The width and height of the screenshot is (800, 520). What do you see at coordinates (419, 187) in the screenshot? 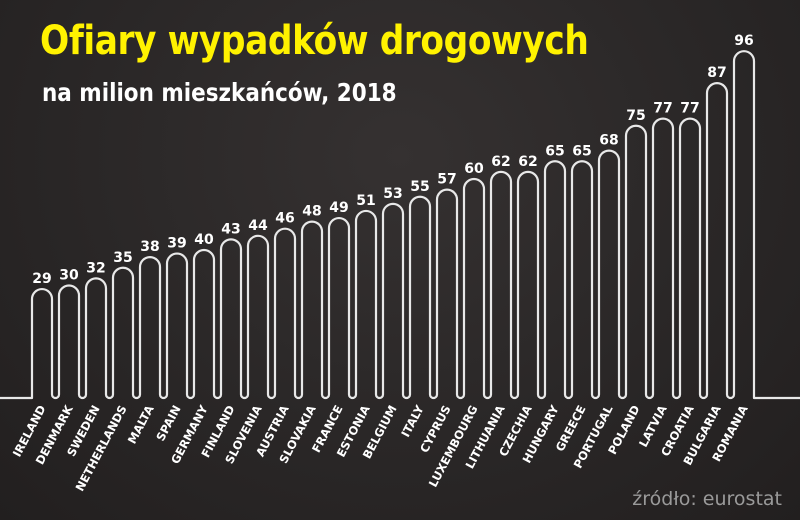
I see `value-label: 55` at bounding box center [419, 187].